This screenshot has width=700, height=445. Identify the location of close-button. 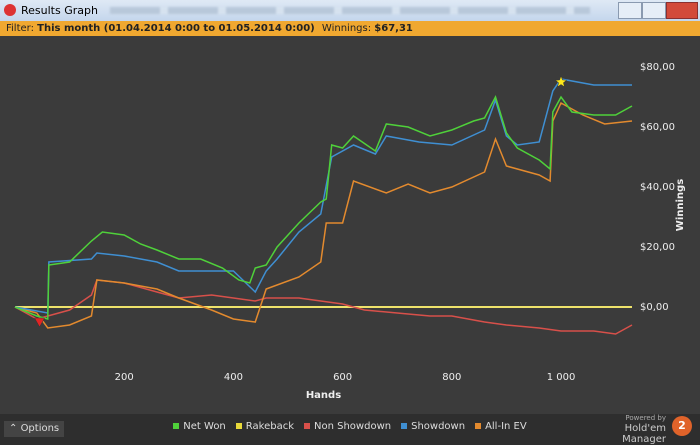
(682, 10).